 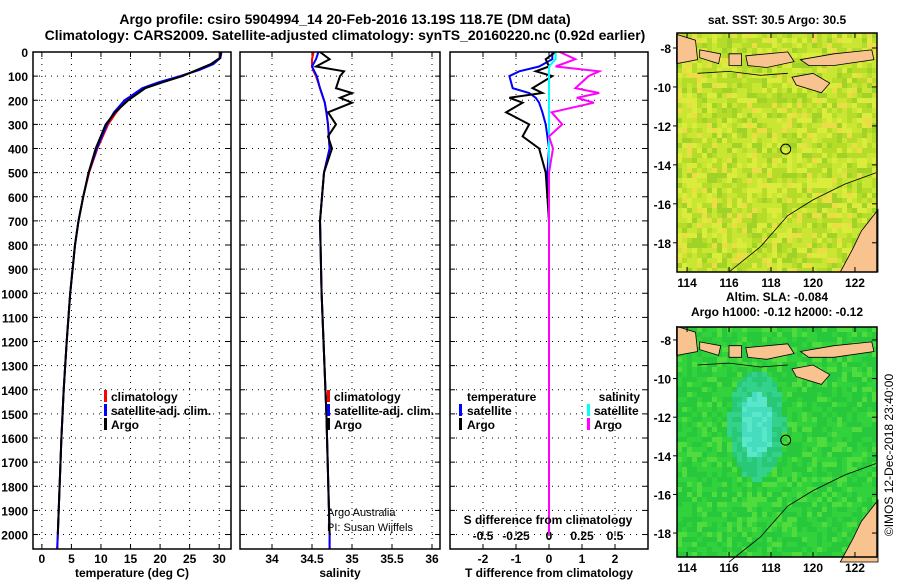 I want to click on x2-tick-label: 0.5, so click(x=615, y=536).